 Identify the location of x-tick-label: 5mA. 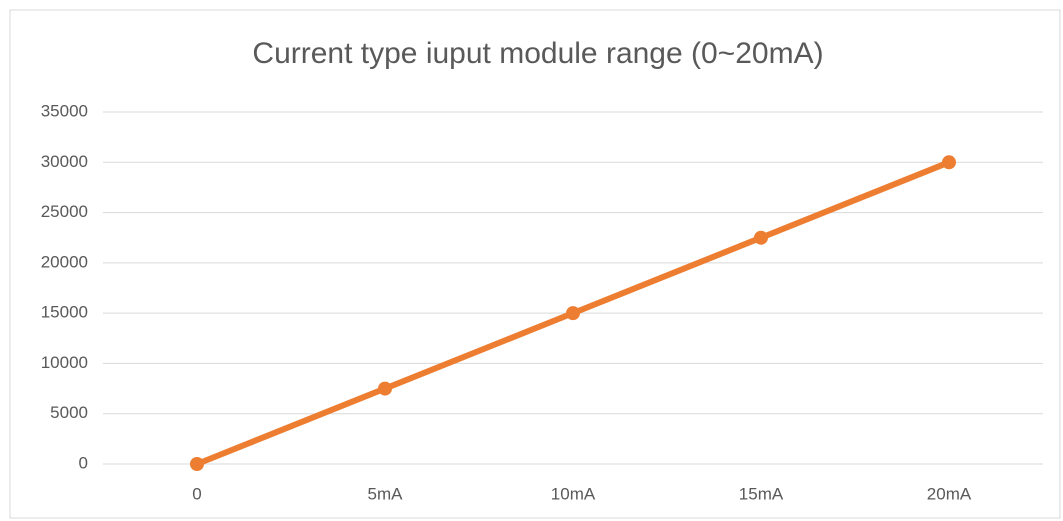
(386, 493).